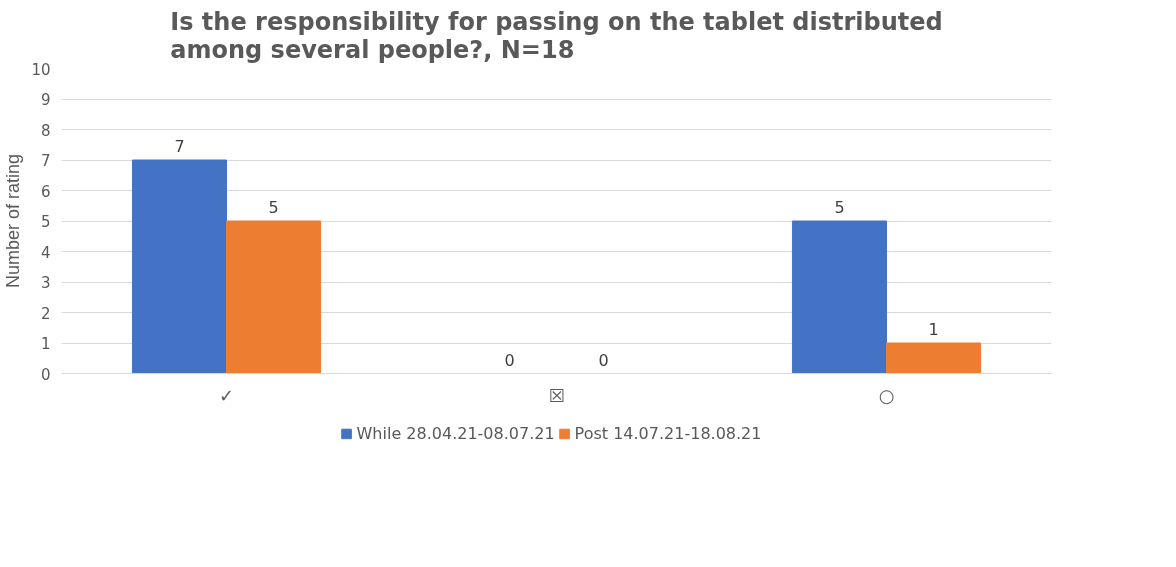 The height and width of the screenshot is (567, 1176). What do you see at coordinates (45, 374) in the screenshot?
I see `y-tick-label: 0` at bounding box center [45, 374].